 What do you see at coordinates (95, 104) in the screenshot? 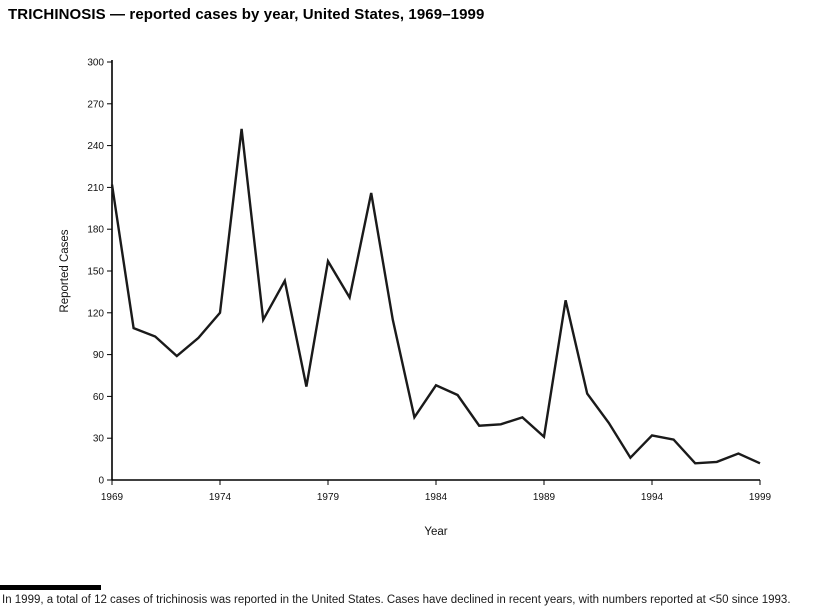
I see `y-tick-label: 270` at bounding box center [95, 104].